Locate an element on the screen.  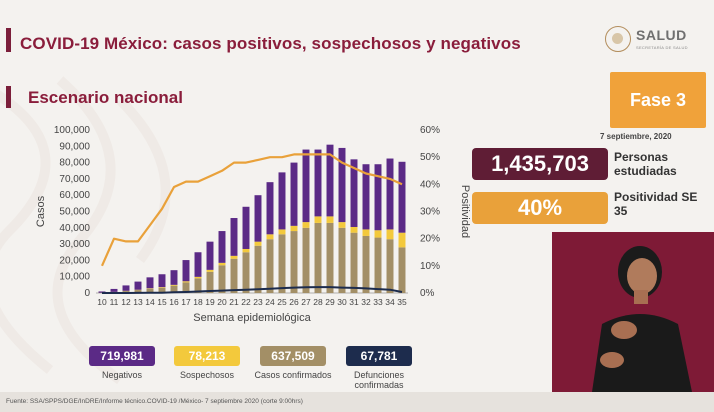
salud-logo: SALUD SECRETARÍA DE SALUD is located at coordinates (655, 41).